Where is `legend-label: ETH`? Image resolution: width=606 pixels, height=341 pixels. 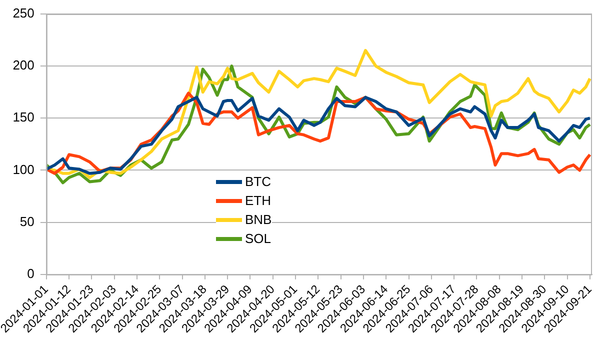
legend-label: ETH is located at coordinates (258, 201).